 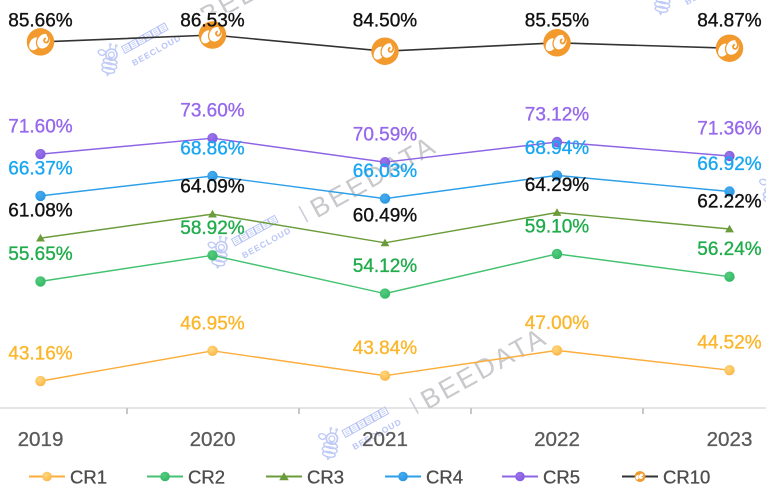 I want to click on svg-text: 46.95%, so click(x=212, y=323).